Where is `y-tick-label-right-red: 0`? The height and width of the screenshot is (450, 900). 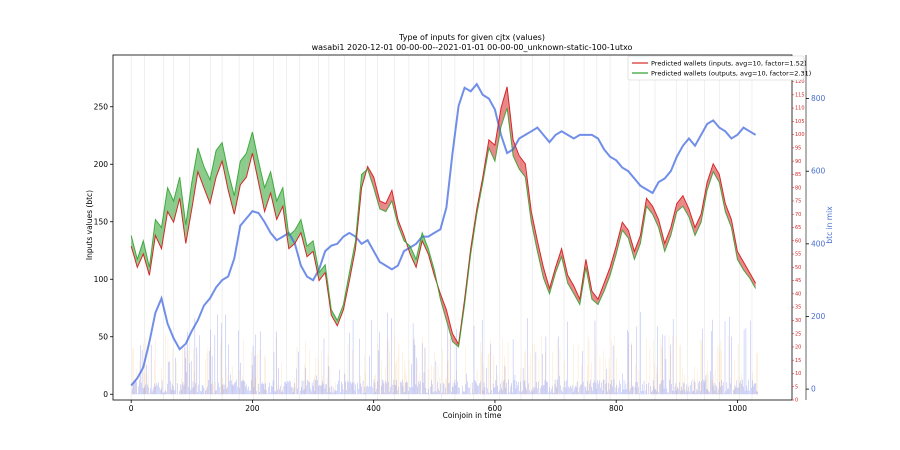 y-tick-label-right-red: 0 is located at coordinates (796, 401).